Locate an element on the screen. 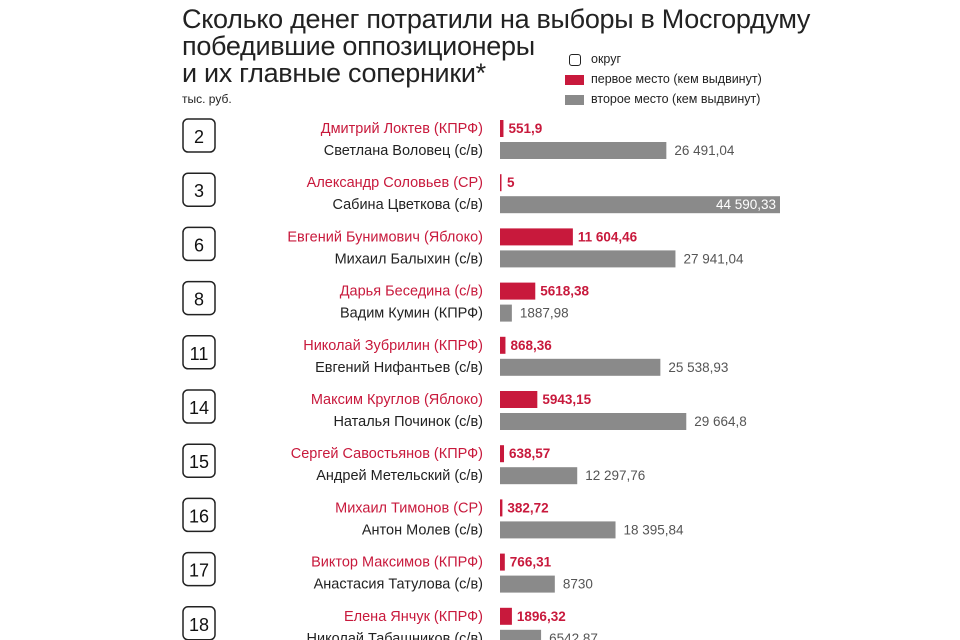 This screenshot has width=960, height=640. first-place-value: 5943,15 is located at coordinates (566, 399).